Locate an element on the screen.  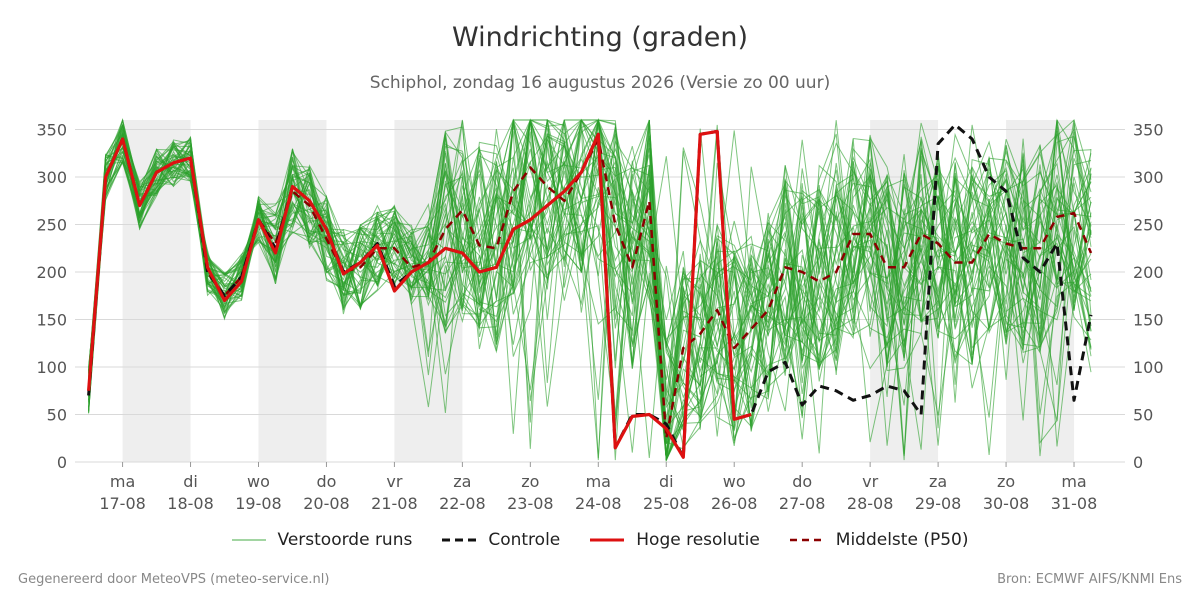
x-tick-date: 28-08 is located at coordinates (870, 503).